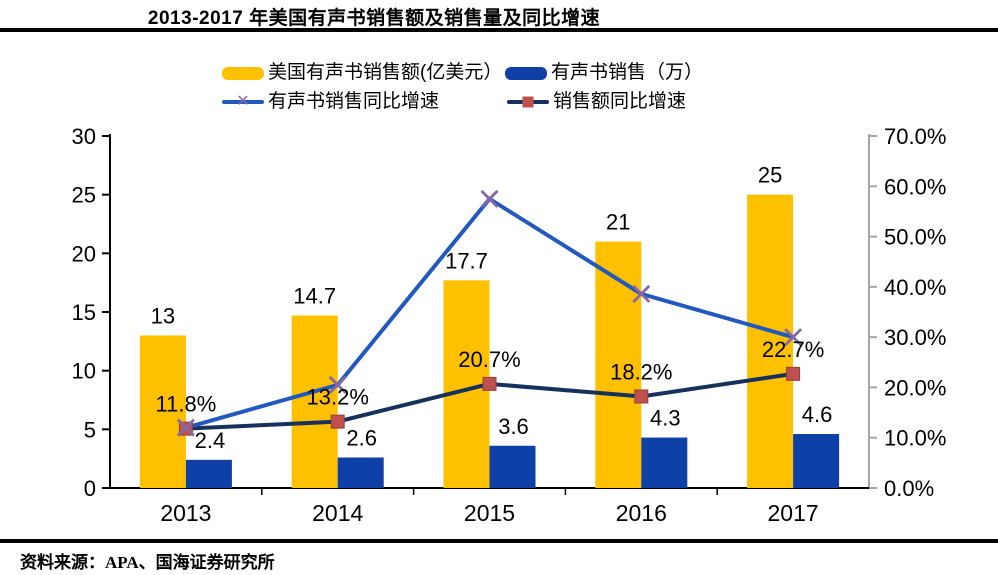 The height and width of the screenshot is (575, 998). I want to click on bar-sales-amount-2013, so click(162, 411).